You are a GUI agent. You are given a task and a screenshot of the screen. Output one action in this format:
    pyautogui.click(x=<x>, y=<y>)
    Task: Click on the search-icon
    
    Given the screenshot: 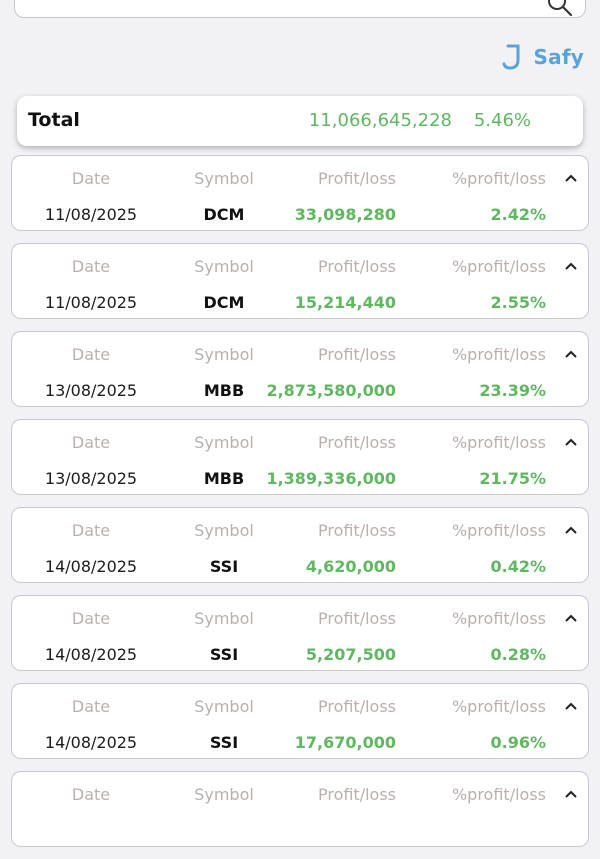 What is the action you would take?
    pyautogui.click(x=560, y=8)
    